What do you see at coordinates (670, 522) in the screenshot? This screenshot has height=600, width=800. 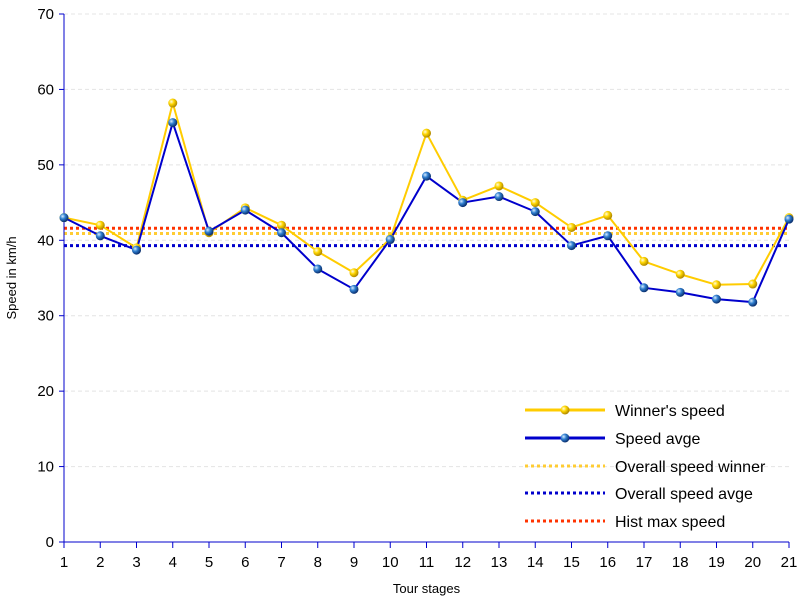 I see `legend-label: Hist max speed` at bounding box center [670, 522].